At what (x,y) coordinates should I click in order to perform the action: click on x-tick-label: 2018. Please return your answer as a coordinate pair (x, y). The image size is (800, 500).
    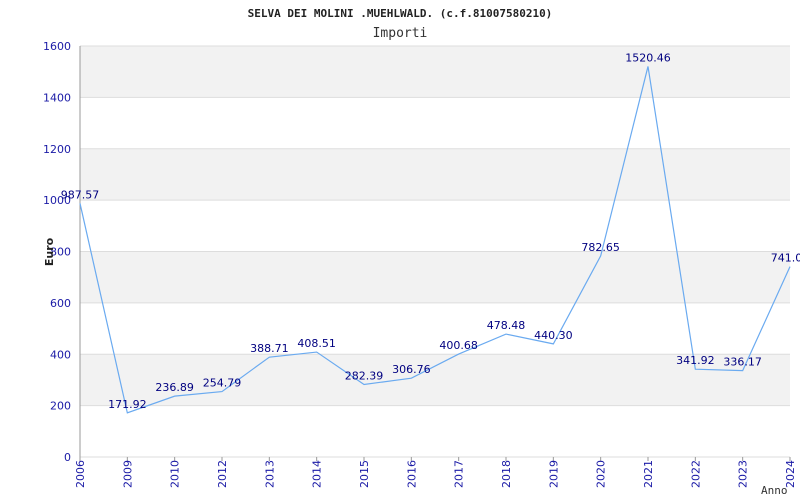
    Looking at the image, I should click on (506, 474).